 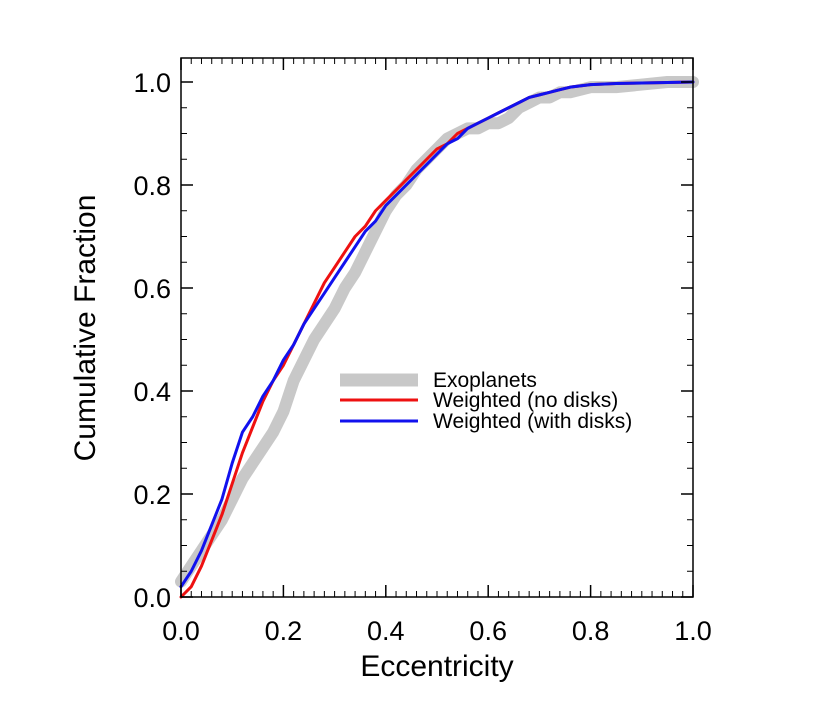 What do you see at coordinates (525, 400) in the screenshot?
I see `legend-label-weighted-no-disks: Weighted (no disks)` at bounding box center [525, 400].